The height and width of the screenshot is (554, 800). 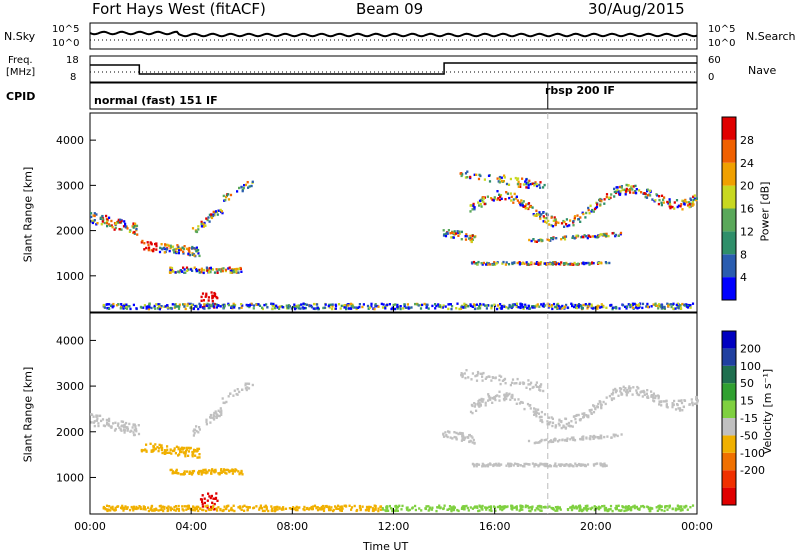 What do you see at coordinates (749, 435) in the screenshot?
I see `velocity-colorbar-tick: -50` at bounding box center [749, 435].